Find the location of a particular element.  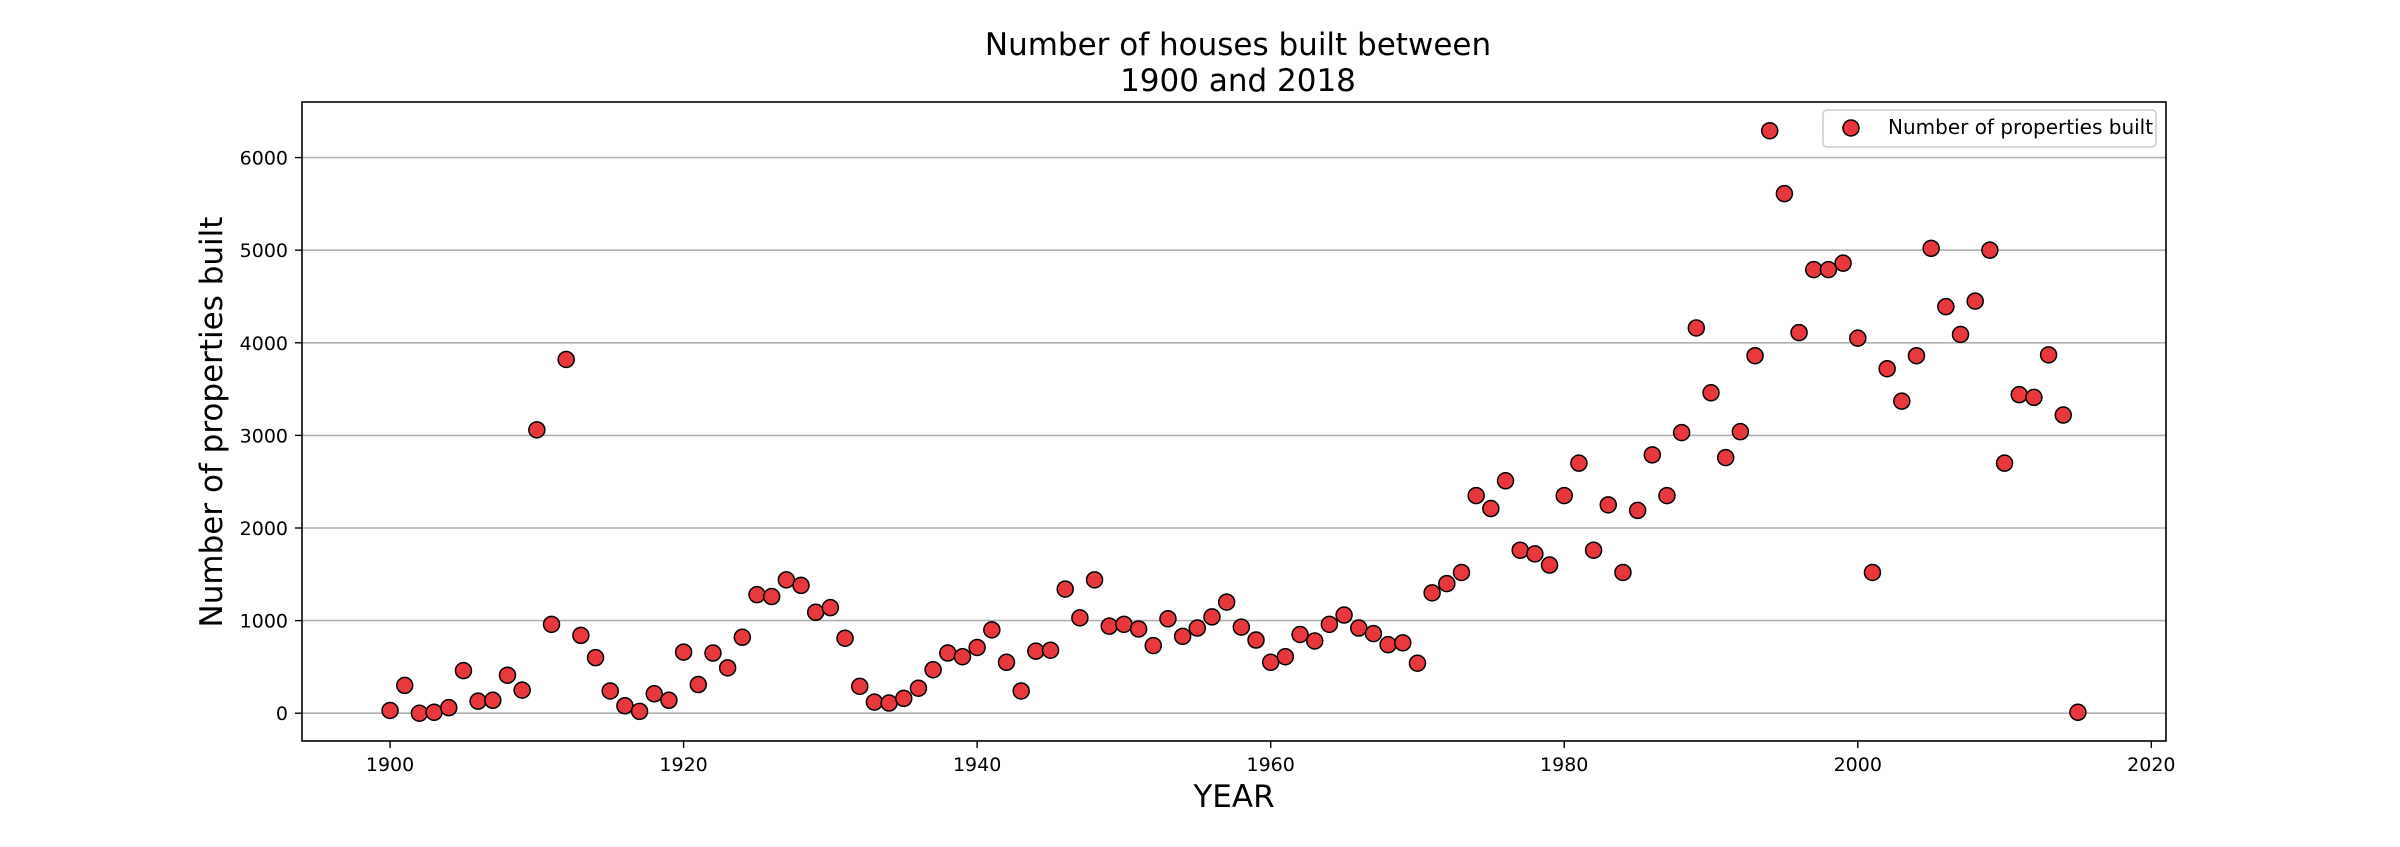

y-tick-label: 4000 is located at coordinates (264, 344).